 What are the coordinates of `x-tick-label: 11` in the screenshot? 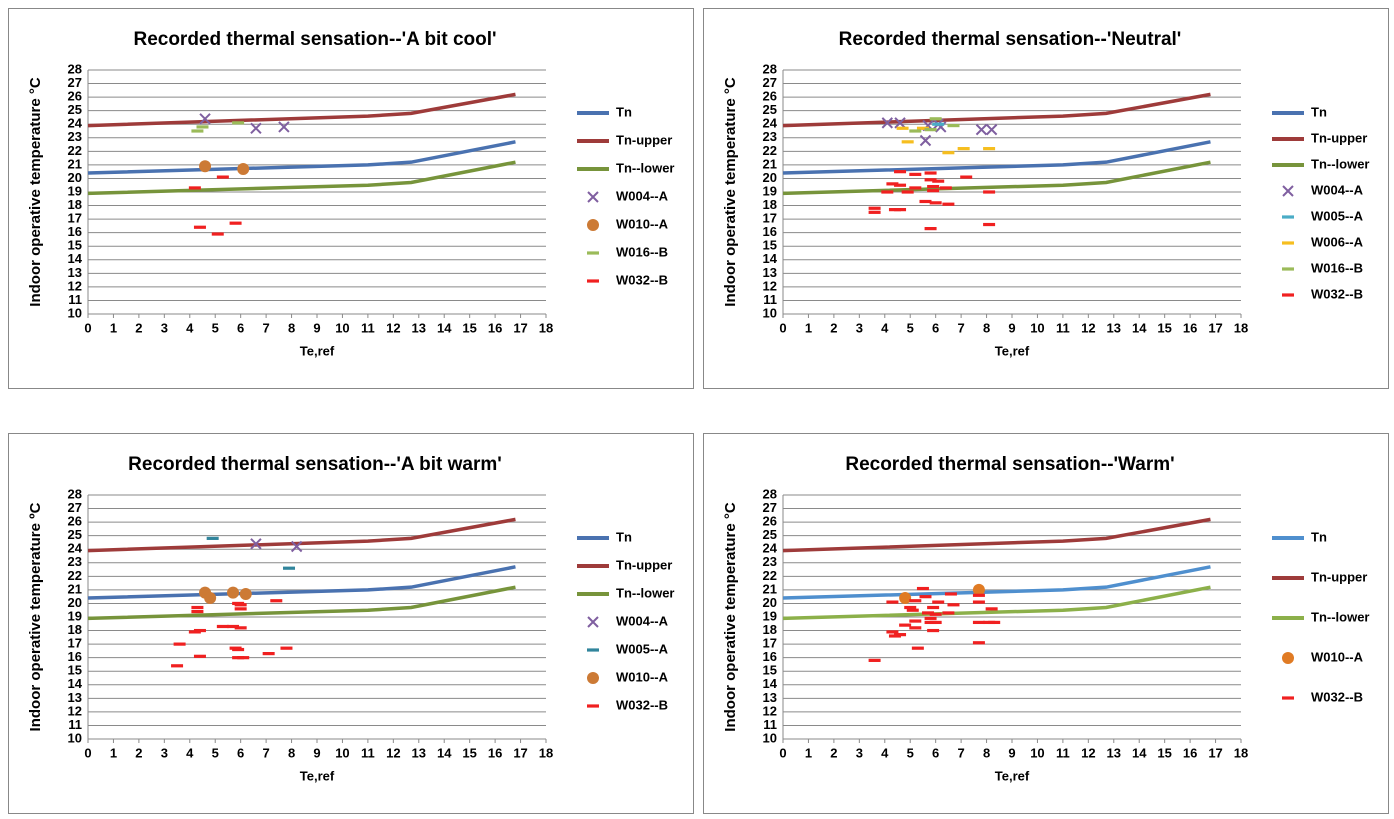 It's located at (1063, 752).